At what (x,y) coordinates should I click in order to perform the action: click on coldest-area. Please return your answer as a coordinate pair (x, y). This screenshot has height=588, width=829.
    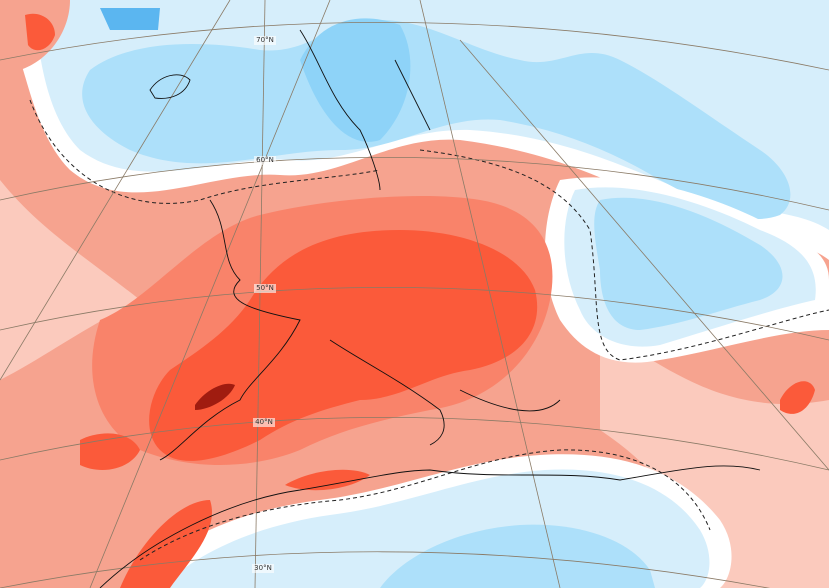
    Looking at the image, I should click on (130, 19).